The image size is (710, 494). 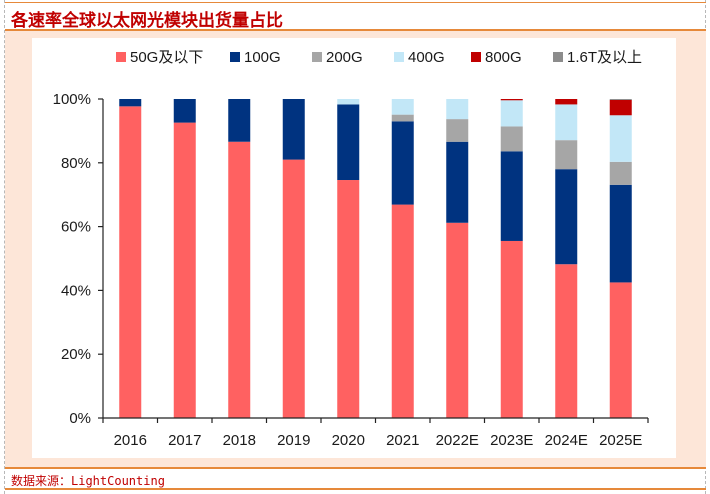 I want to click on bar-segment-2023E-800G, so click(x=511, y=100).